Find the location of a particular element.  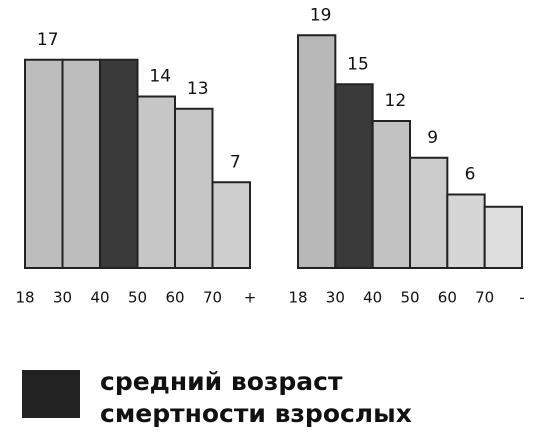

x-tick-label: - is located at coordinates (521, 298).